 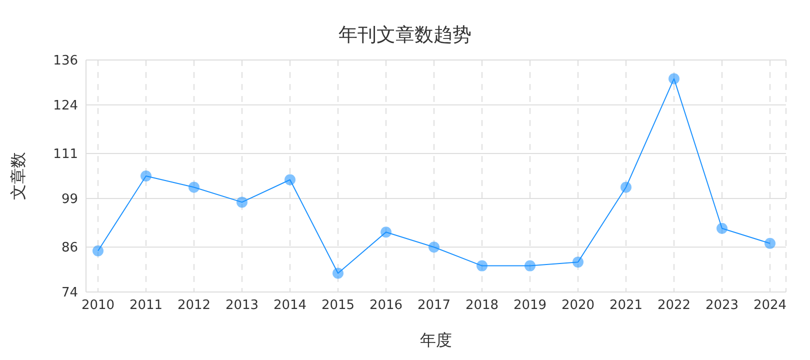 What do you see at coordinates (98, 306) in the screenshot?
I see `x-tick-label: 2010` at bounding box center [98, 306].